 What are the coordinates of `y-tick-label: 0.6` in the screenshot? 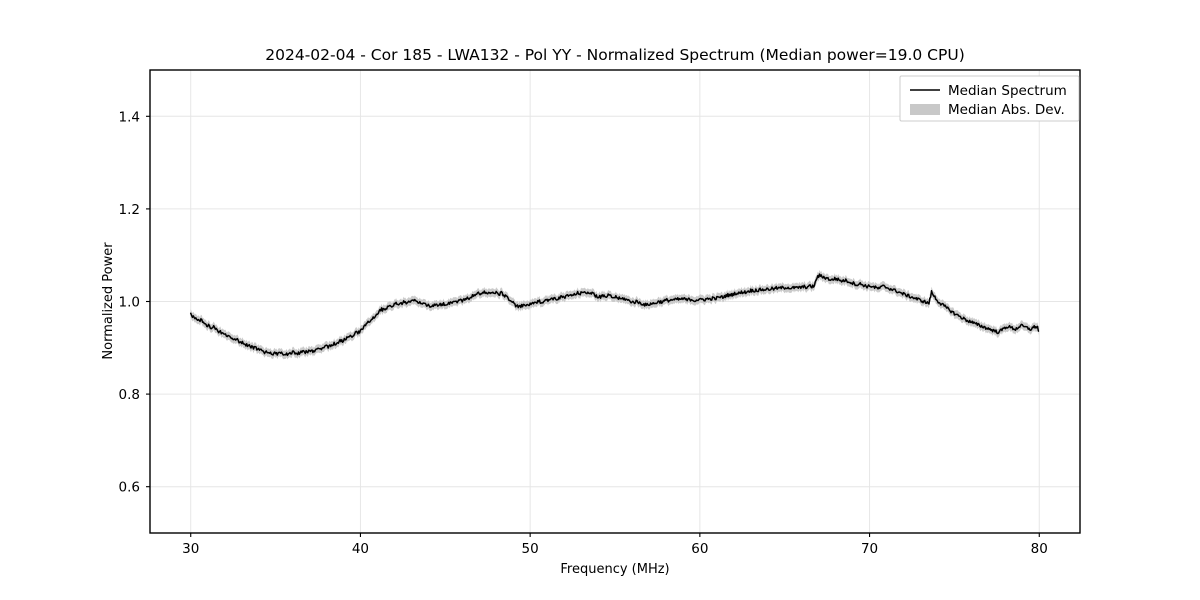 It's located at (129, 488).